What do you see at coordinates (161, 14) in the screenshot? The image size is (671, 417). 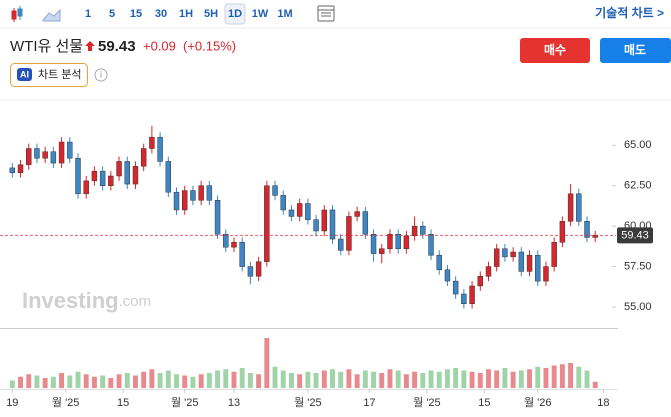 I see `interval: 30` at bounding box center [161, 14].